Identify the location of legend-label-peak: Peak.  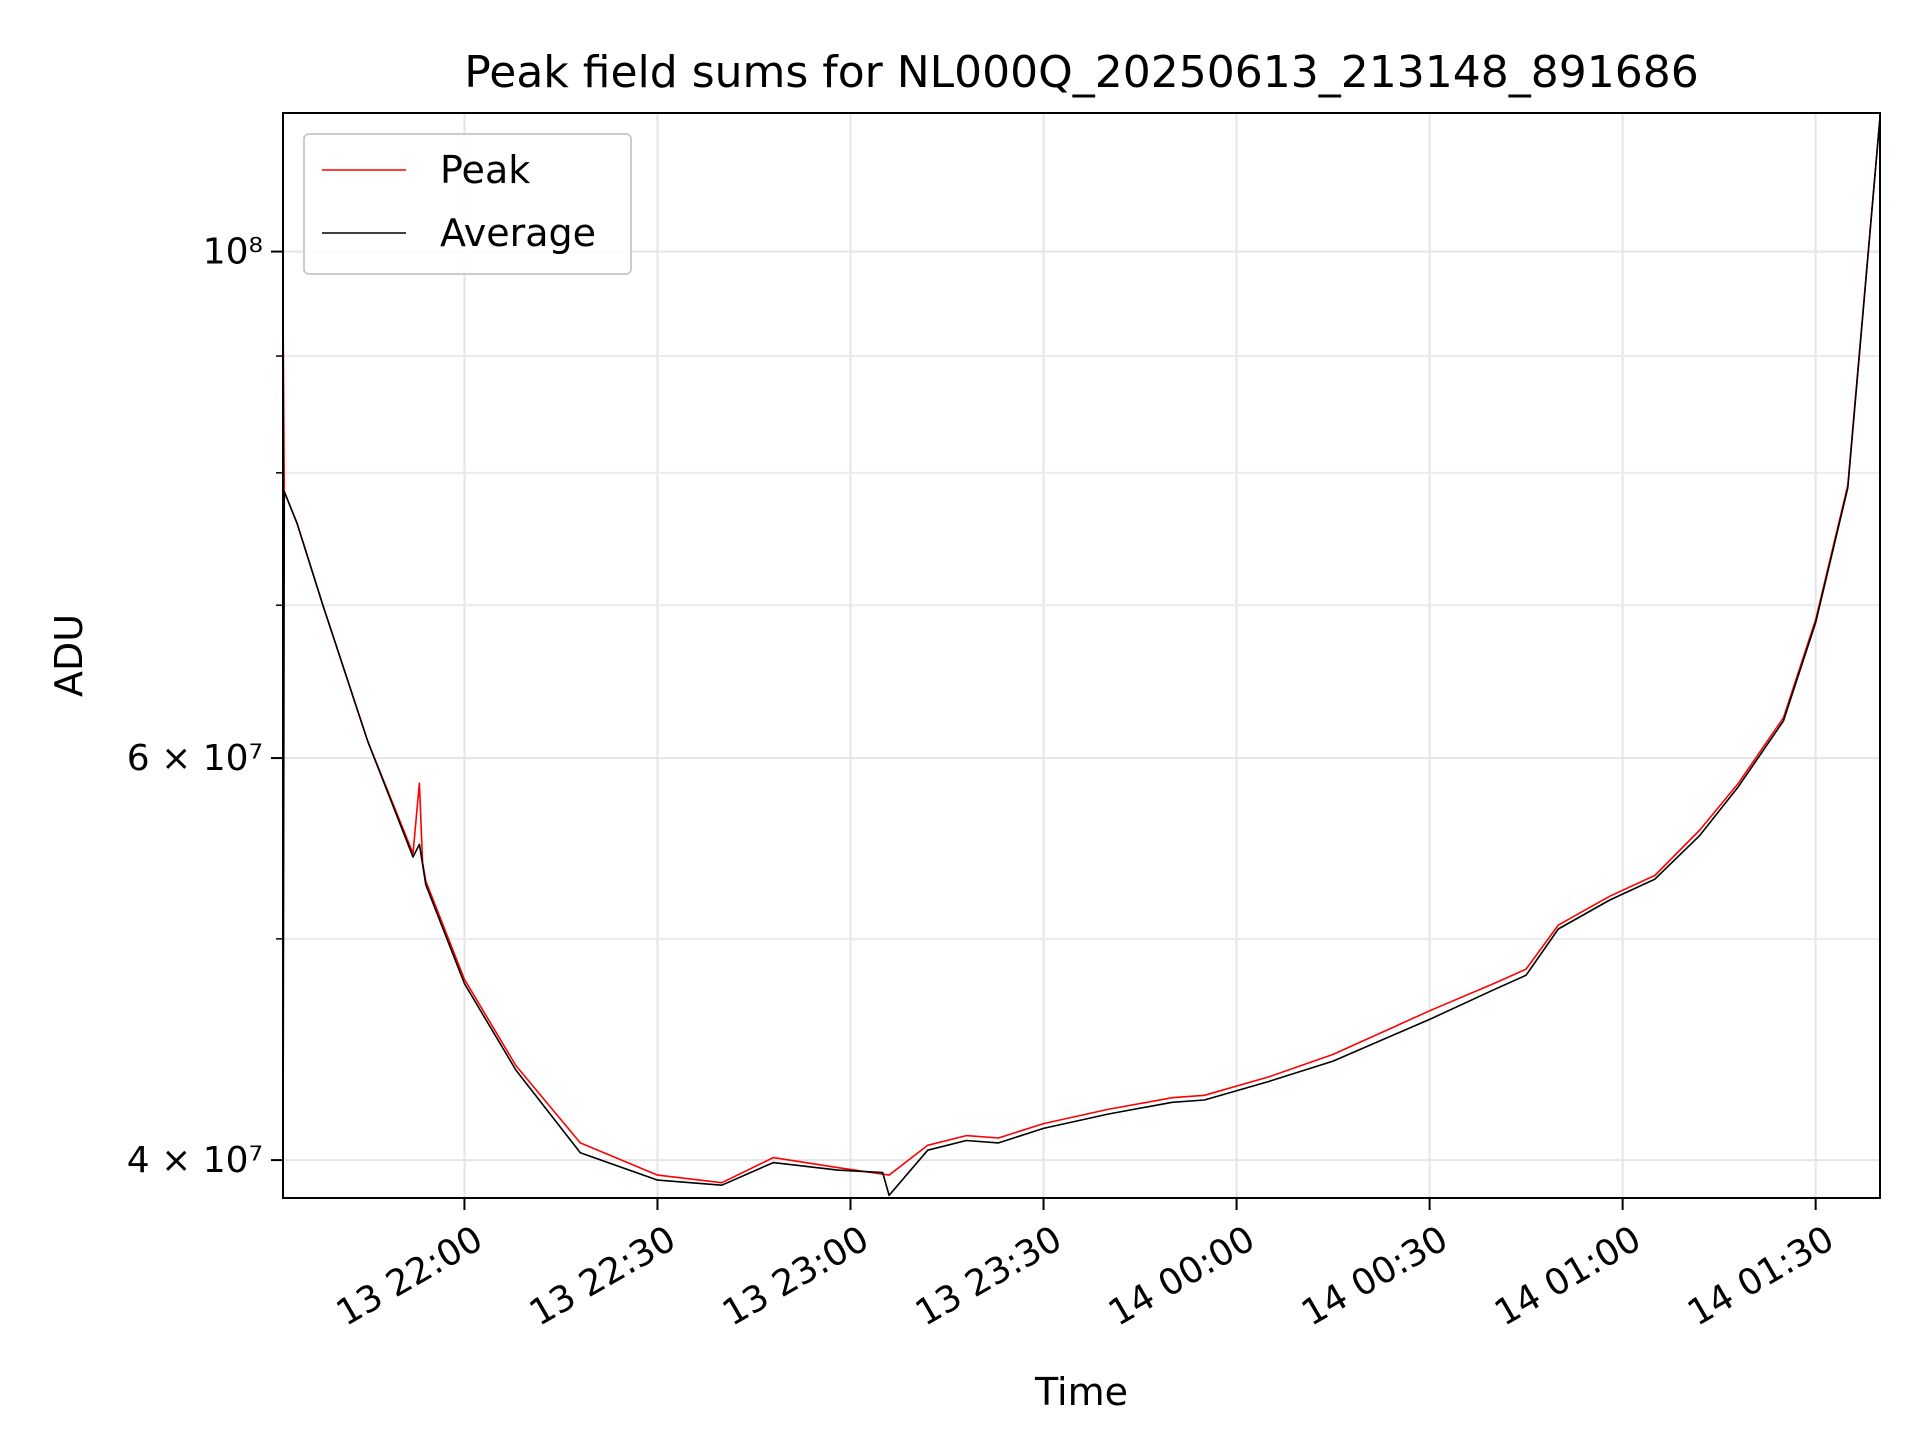
(485, 170).